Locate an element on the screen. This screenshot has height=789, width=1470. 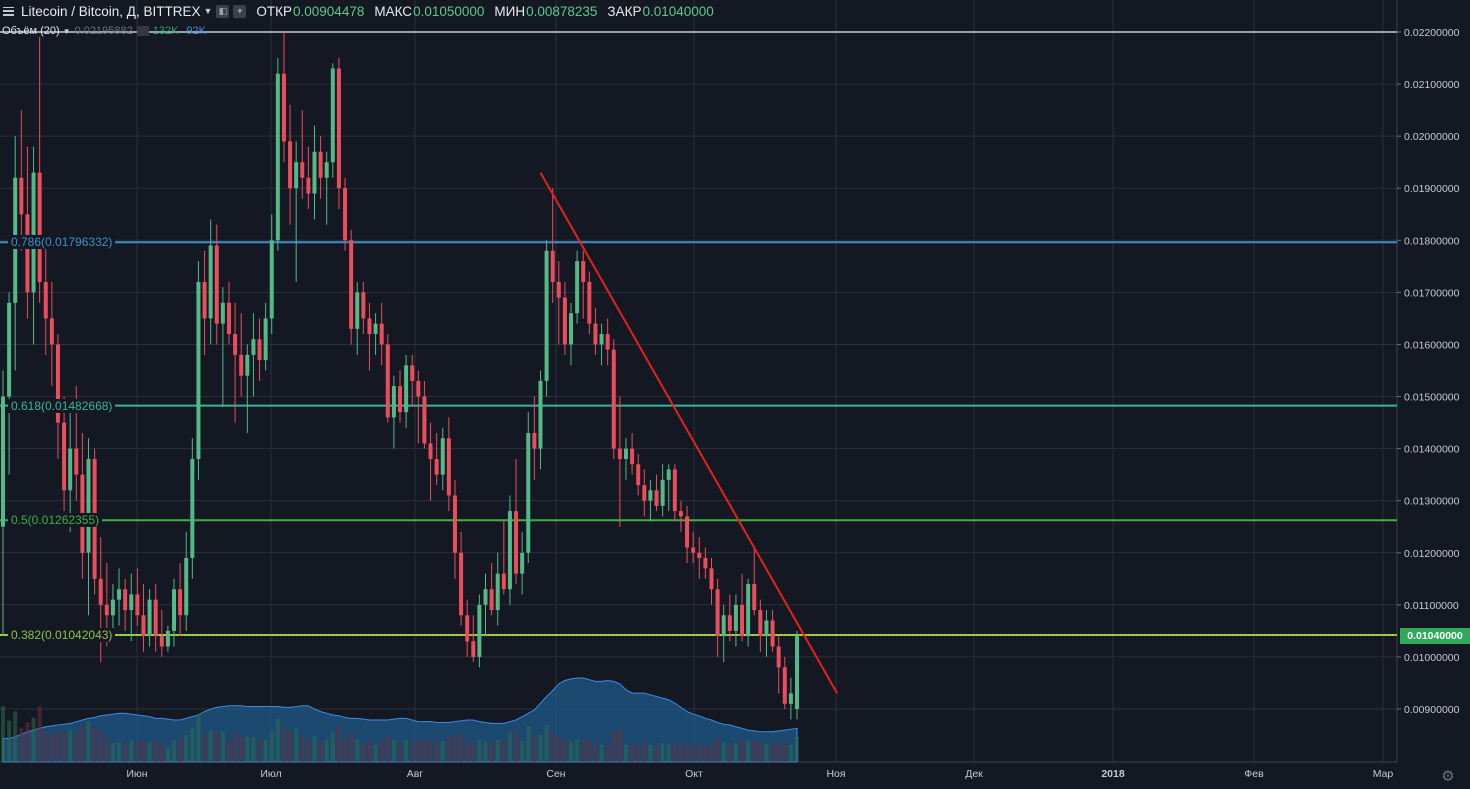
y-tick-label: 0.01500000 is located at coordinates (1432, 398).